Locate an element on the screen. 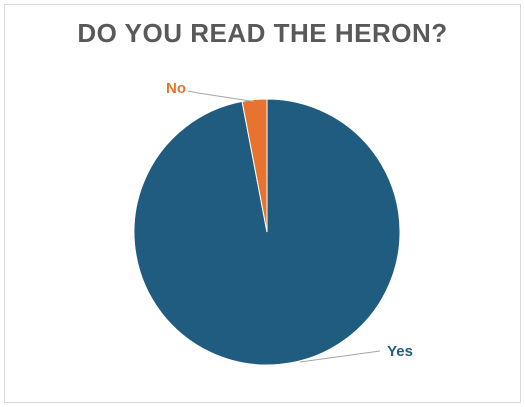 The image size is (525, 407). leader-line-no is located at coordinates (221, 96).